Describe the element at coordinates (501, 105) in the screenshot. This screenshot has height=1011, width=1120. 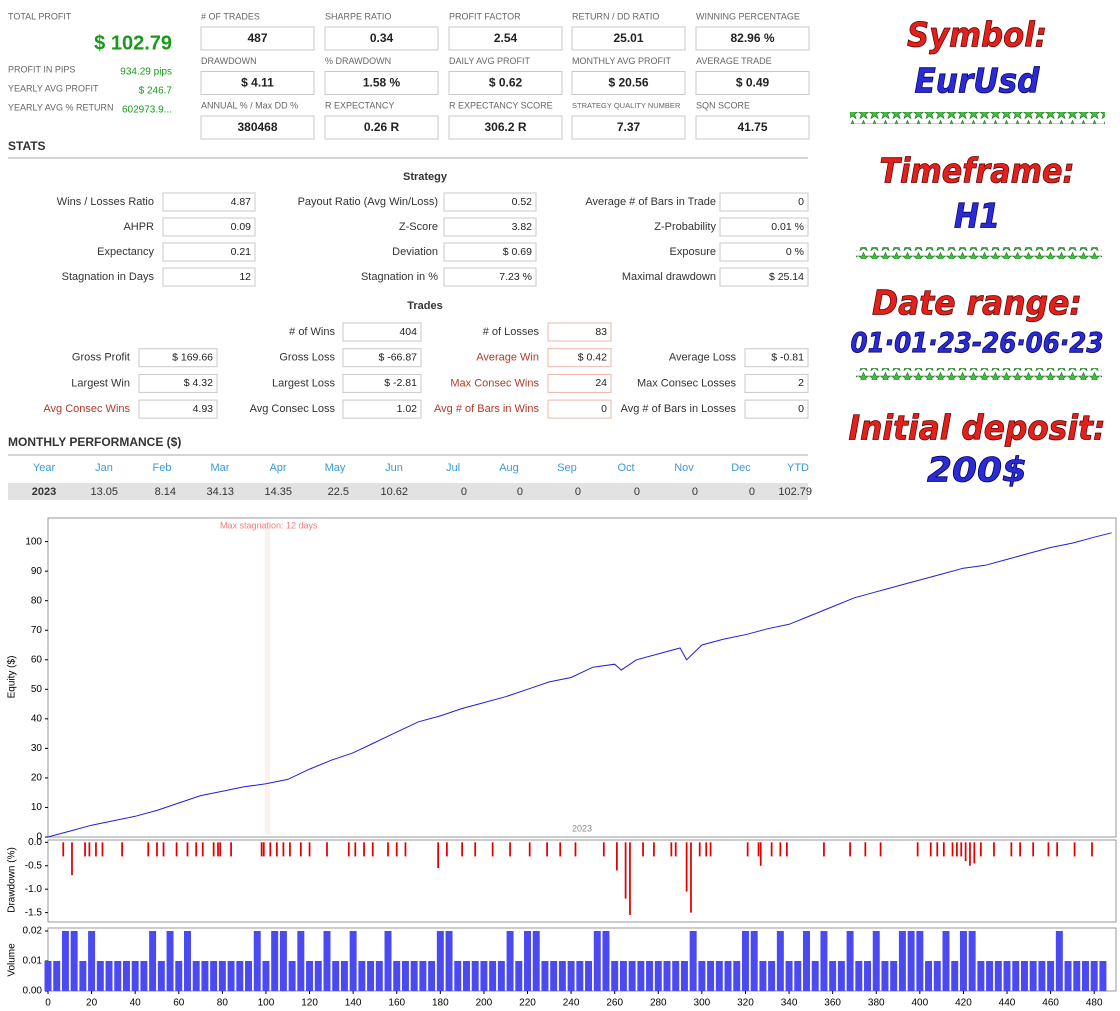
I see `metric-label: R EXPECTANCY SCORE` at that location.